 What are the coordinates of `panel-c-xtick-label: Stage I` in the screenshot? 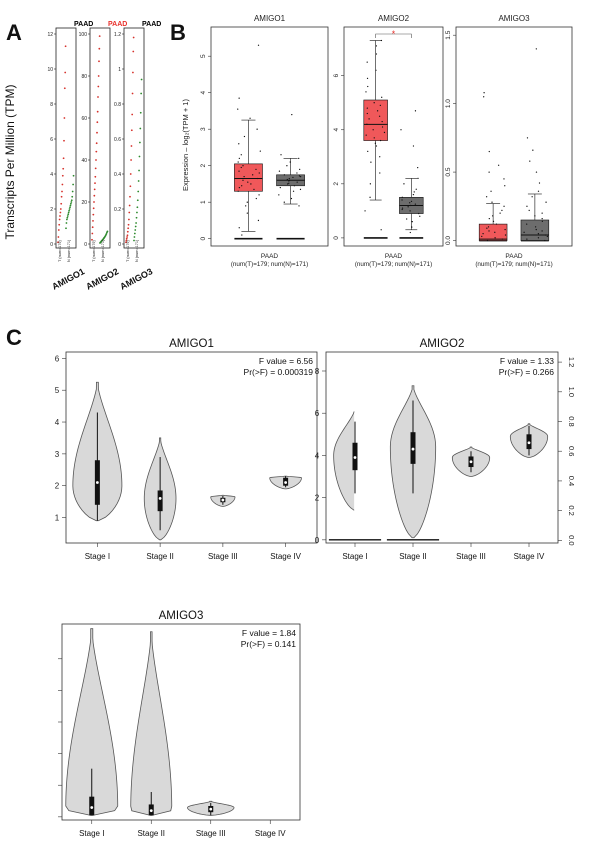 It's located at (97, 556).